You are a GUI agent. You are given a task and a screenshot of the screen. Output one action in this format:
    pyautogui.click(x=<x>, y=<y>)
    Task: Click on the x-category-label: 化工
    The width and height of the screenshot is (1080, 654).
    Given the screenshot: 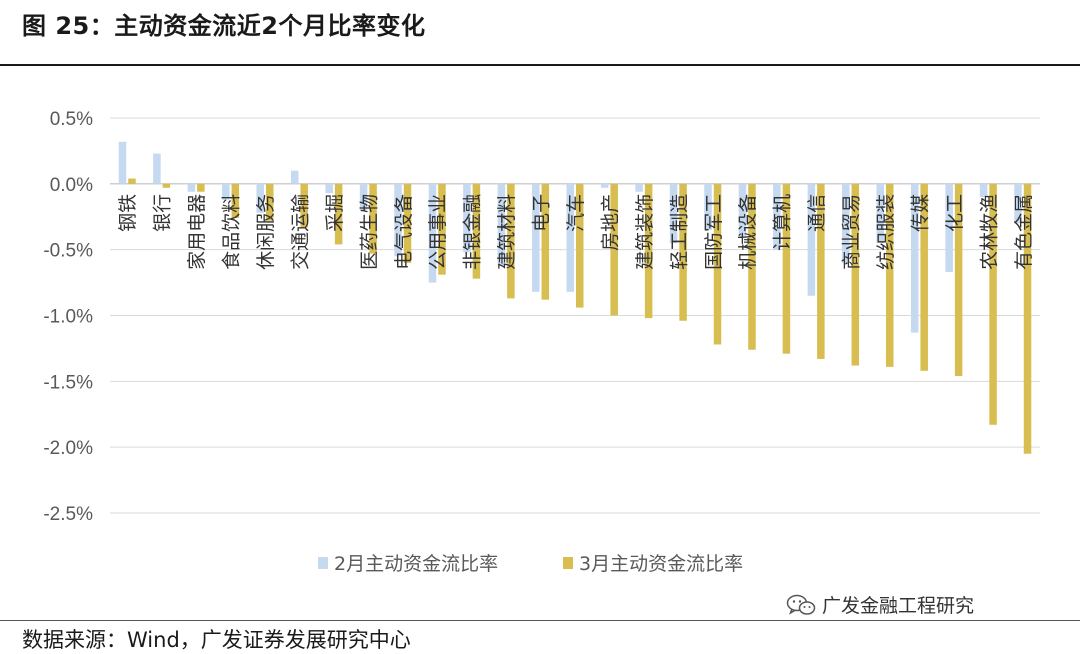 What is the action you would take?
    pyautogui.click(x=955, y=213)
    